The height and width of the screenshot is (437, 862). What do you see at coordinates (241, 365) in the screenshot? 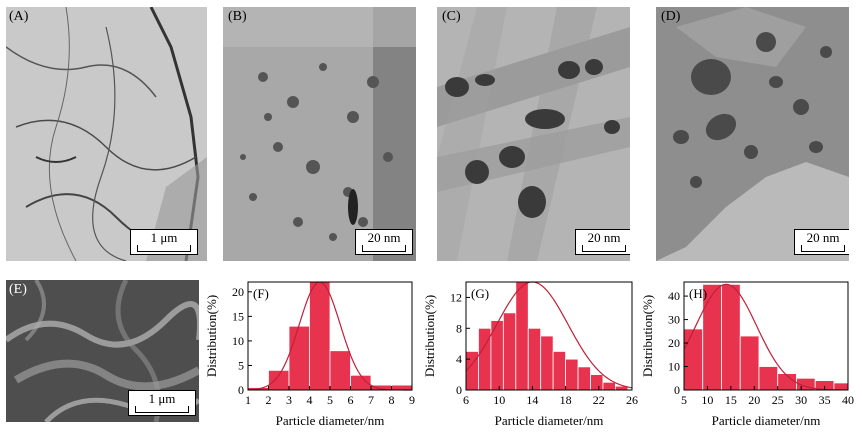
I see `histogram-f-y-tick-label: 5` at bounding box center [241, 365].